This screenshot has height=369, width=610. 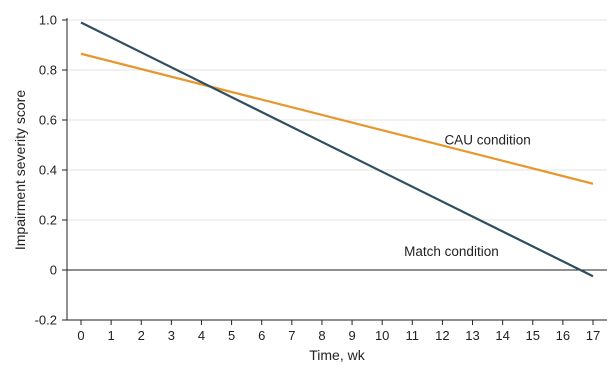 I want to click on y-tick-label: 0.4, so click(x=48, y=170).